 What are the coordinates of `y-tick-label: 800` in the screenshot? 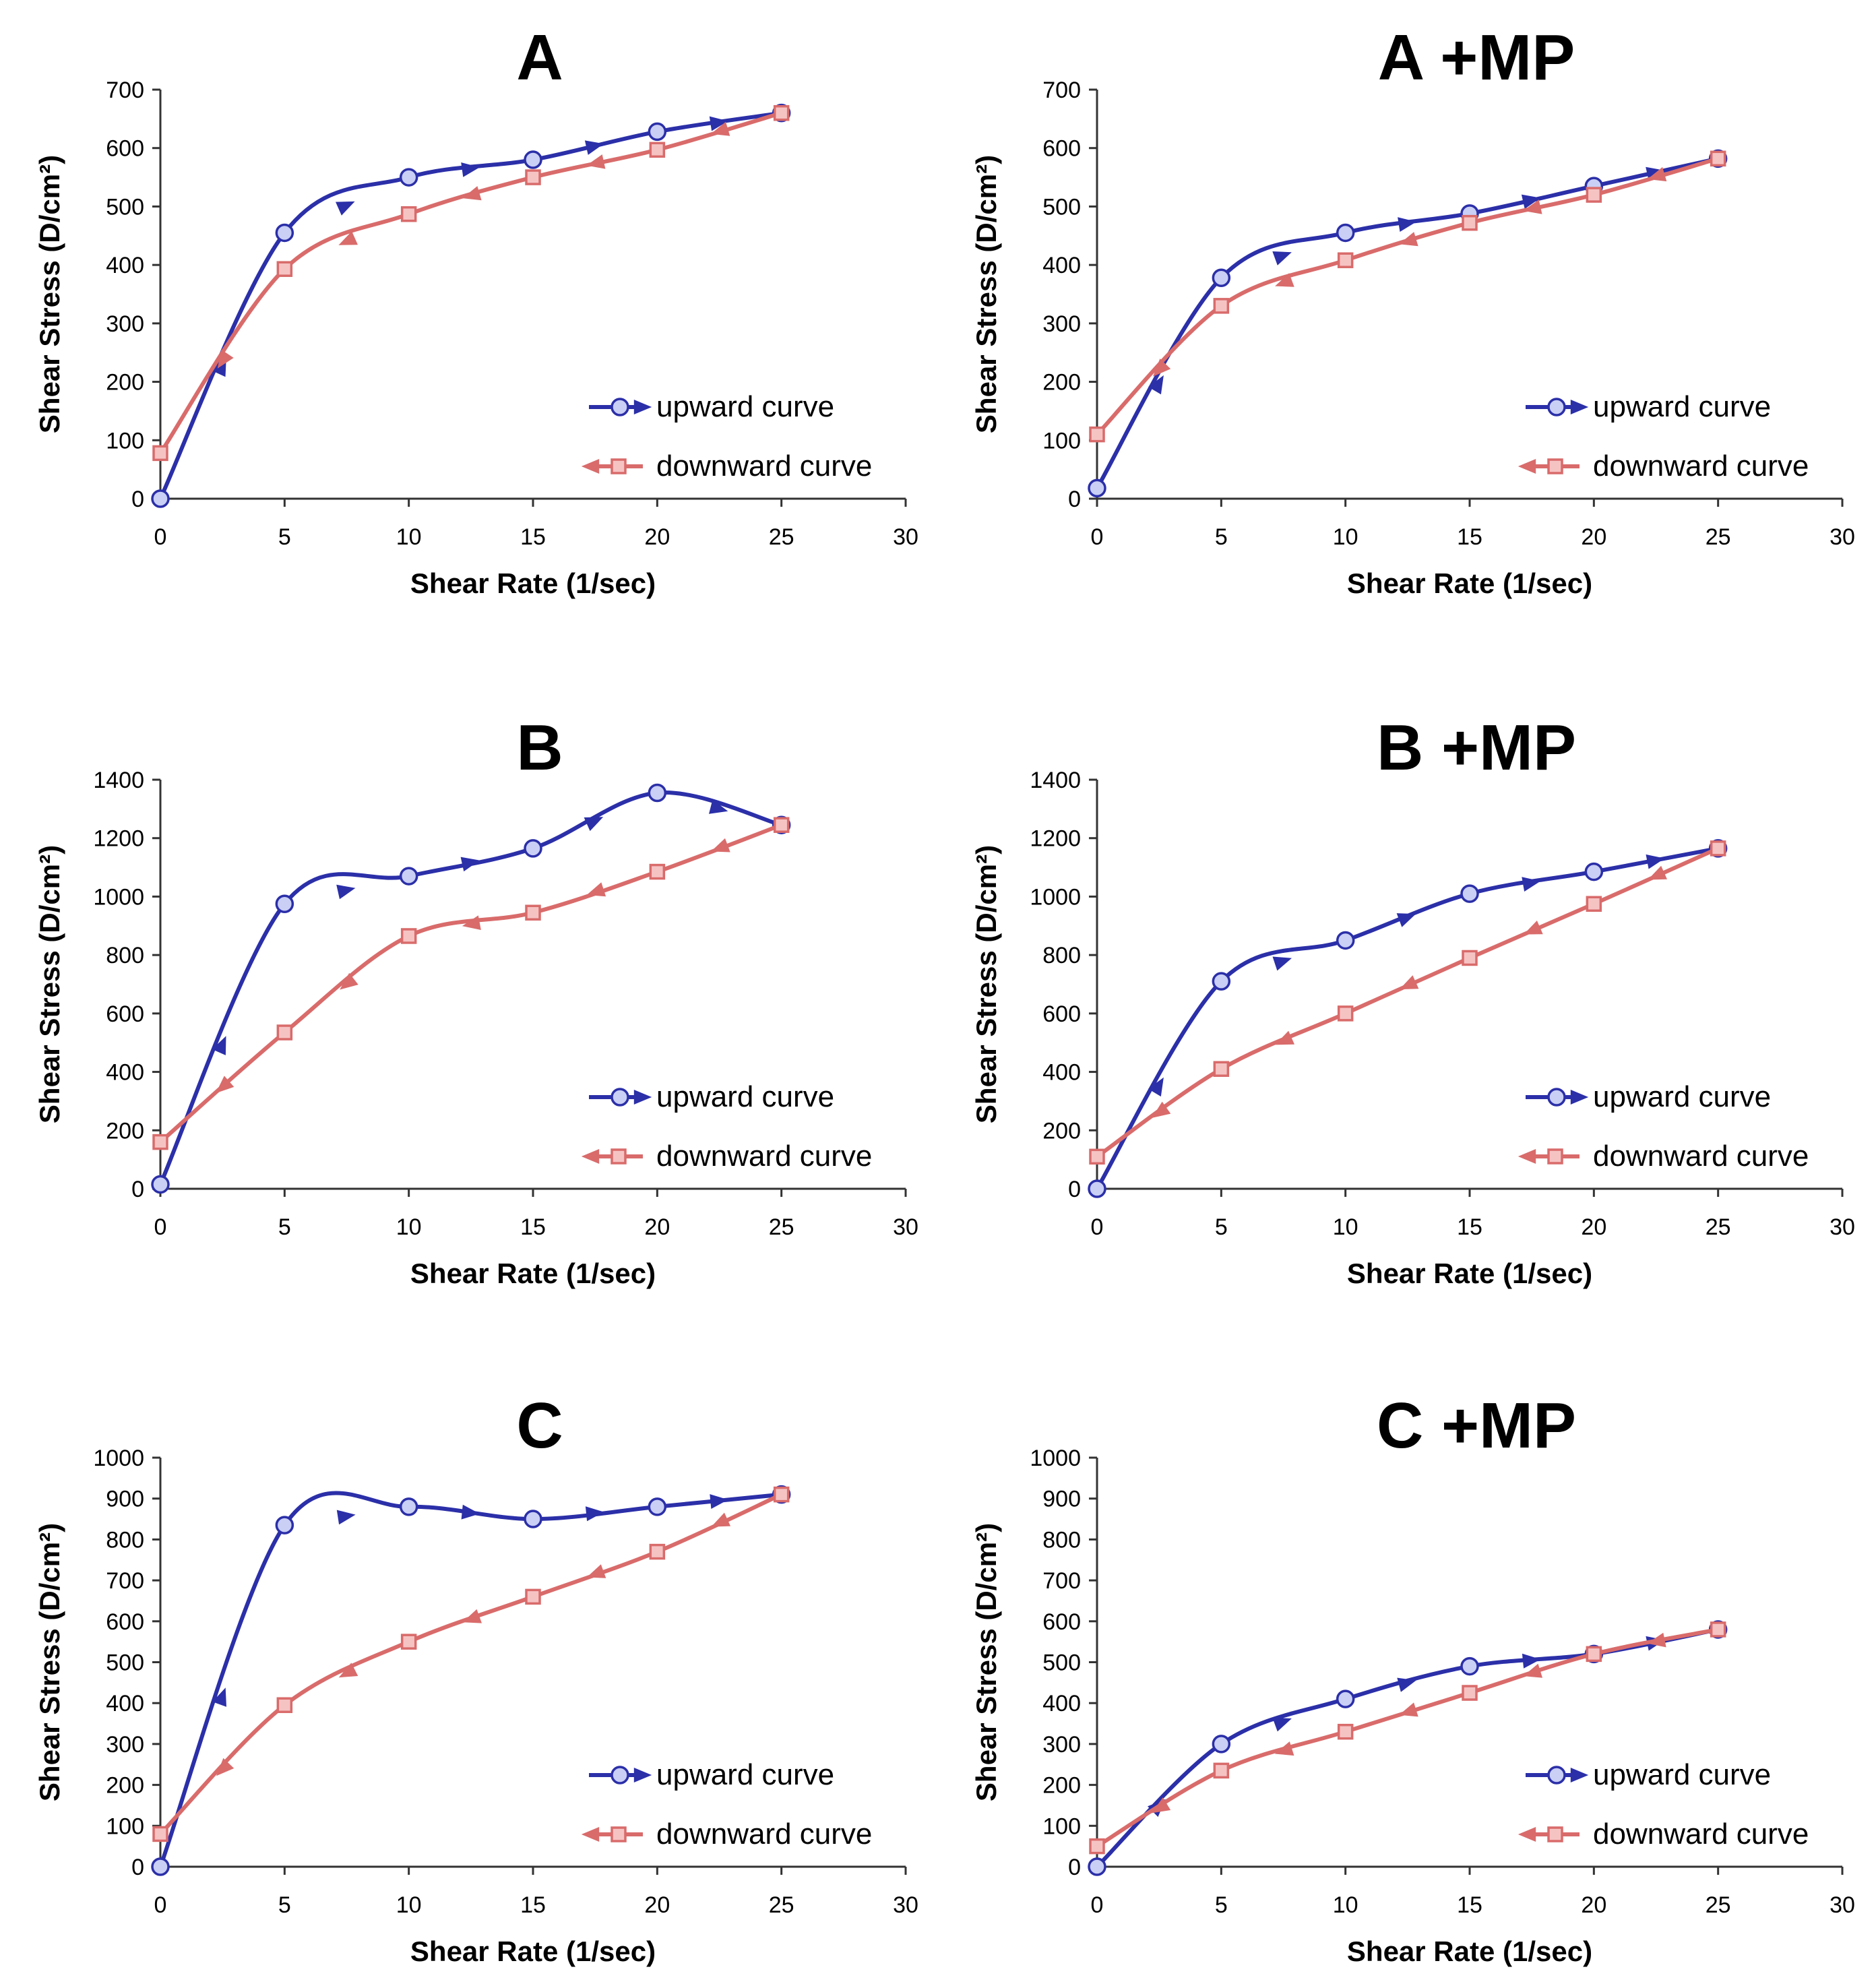 It's located at (1061, 955).